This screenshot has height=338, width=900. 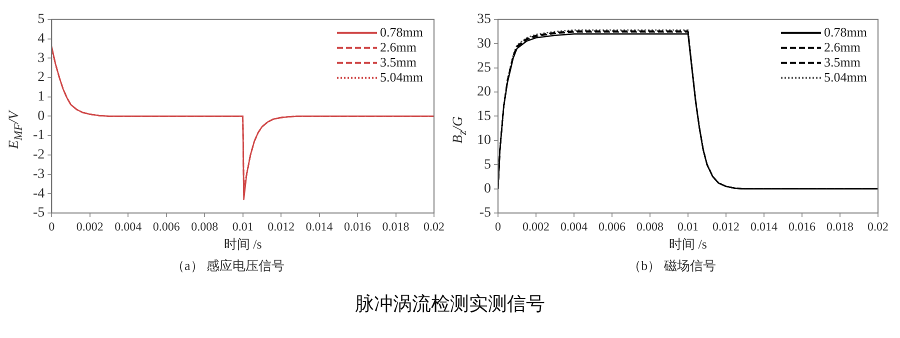 I want to click on y-tick-label: 30, so click(x=484, y=44).